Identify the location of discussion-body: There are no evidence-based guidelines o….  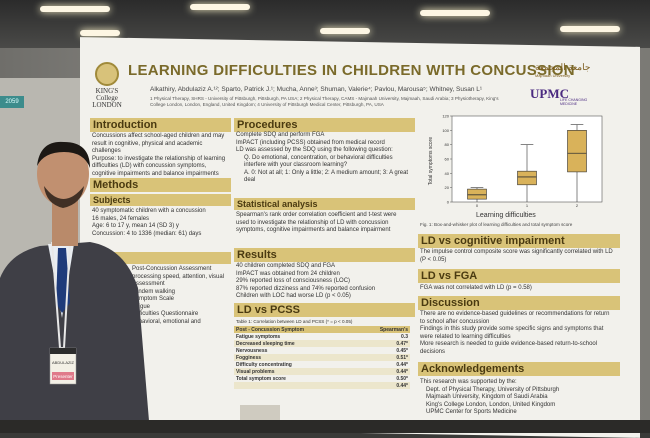
(515, 333).